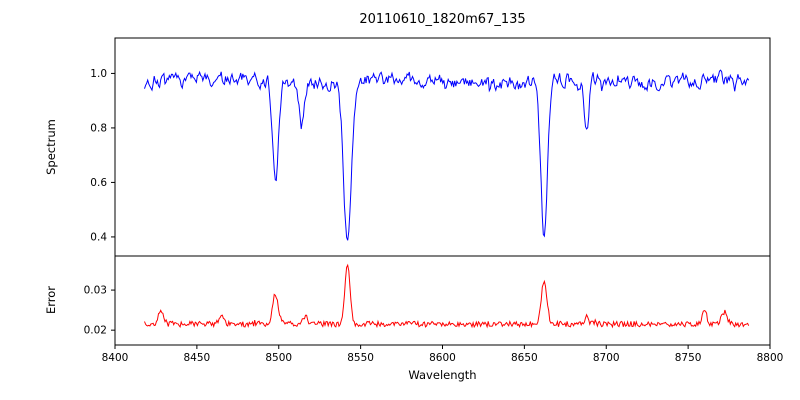 The height and width of the screenshot is (400, 800). I want to click on y-tick-label-error: 0.03, so click(95, 291).